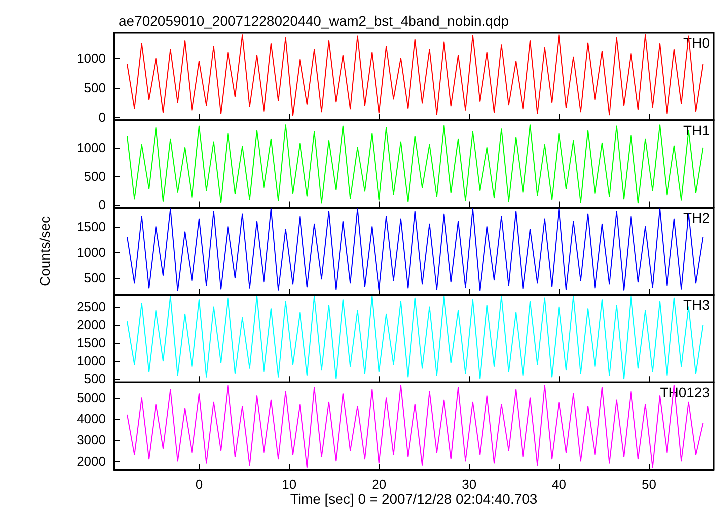 The height and width of the screenshot is (516, 717). Describe the element at coordinates (45, 251) in the screenshot. I see `y-axis-title: Counts/sec` at that location.